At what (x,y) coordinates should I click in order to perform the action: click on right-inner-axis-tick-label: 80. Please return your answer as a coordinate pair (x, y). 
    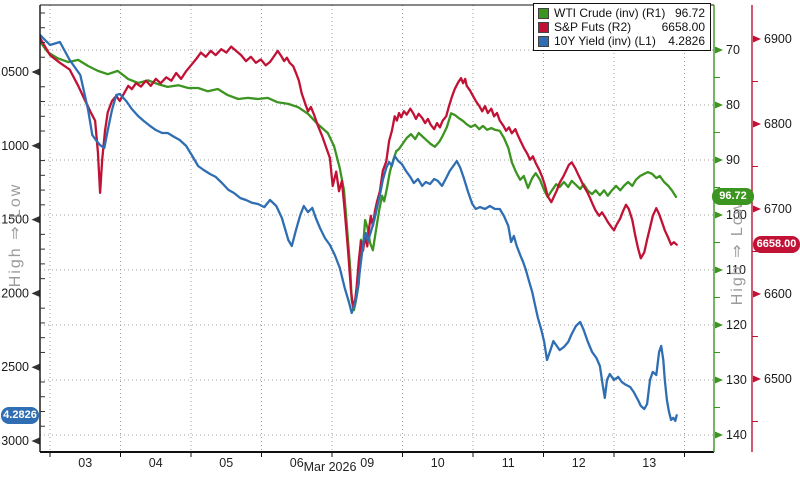
    Looking at the image, I should click on (733, 105).